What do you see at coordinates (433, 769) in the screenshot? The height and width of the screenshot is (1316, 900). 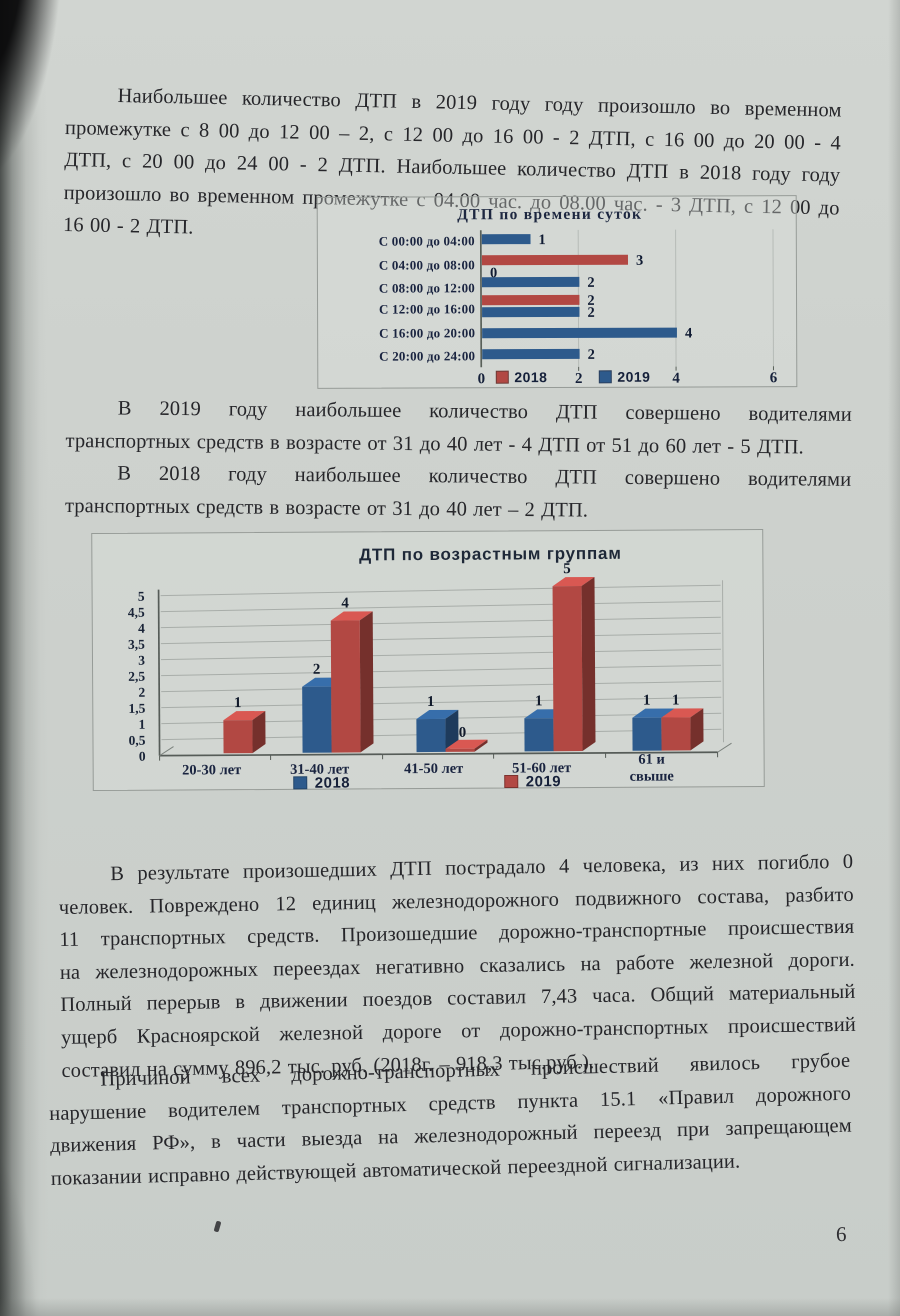 I see `svg-text: 41-50 лет` at bounding box center [433, 769].